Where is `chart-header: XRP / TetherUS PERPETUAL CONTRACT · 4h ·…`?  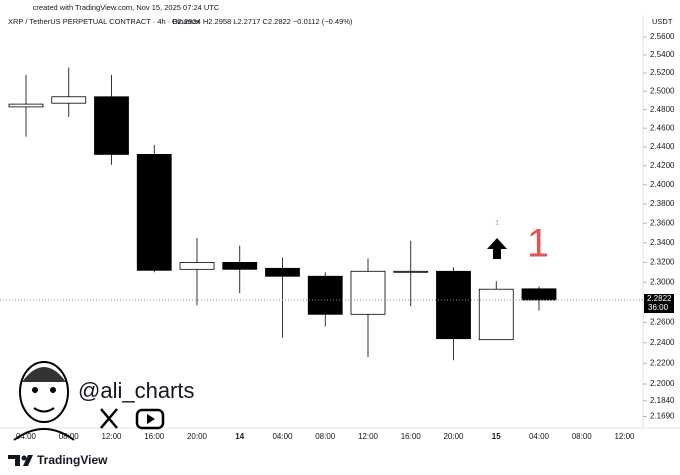
chart-header: XRP / TetherUS PERPETUAL CONTRACT · 4h ·… is located at coordinates (103, 21).